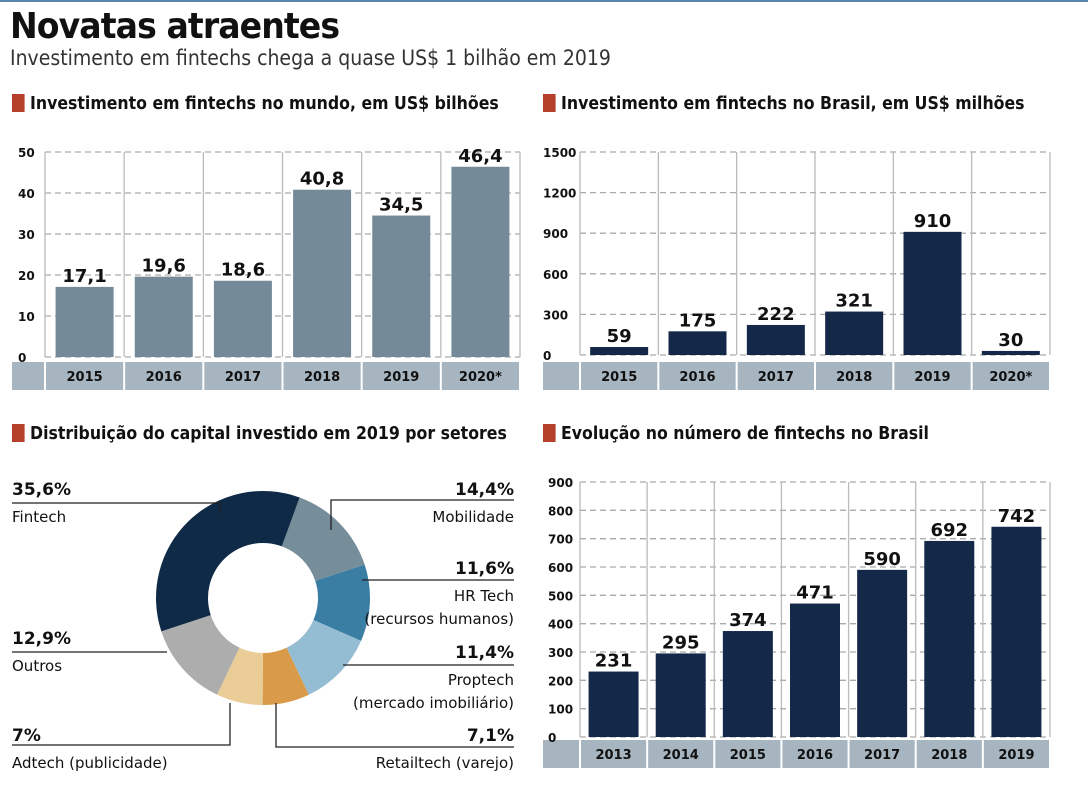 This screenshot has width=1088, height=800. Describe the element at coordinates (401, 205) in the screenshot. I see `value-label: 34,5` at that location.